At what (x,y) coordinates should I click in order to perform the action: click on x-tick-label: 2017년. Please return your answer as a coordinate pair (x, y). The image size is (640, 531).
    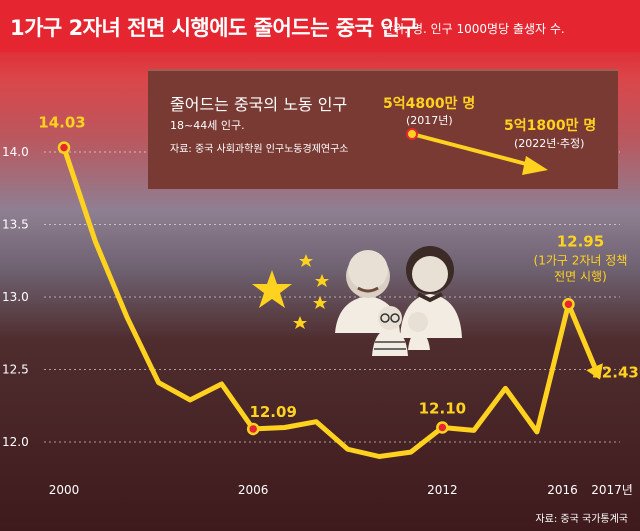
    Looking at the image, I should click on (612, 490).